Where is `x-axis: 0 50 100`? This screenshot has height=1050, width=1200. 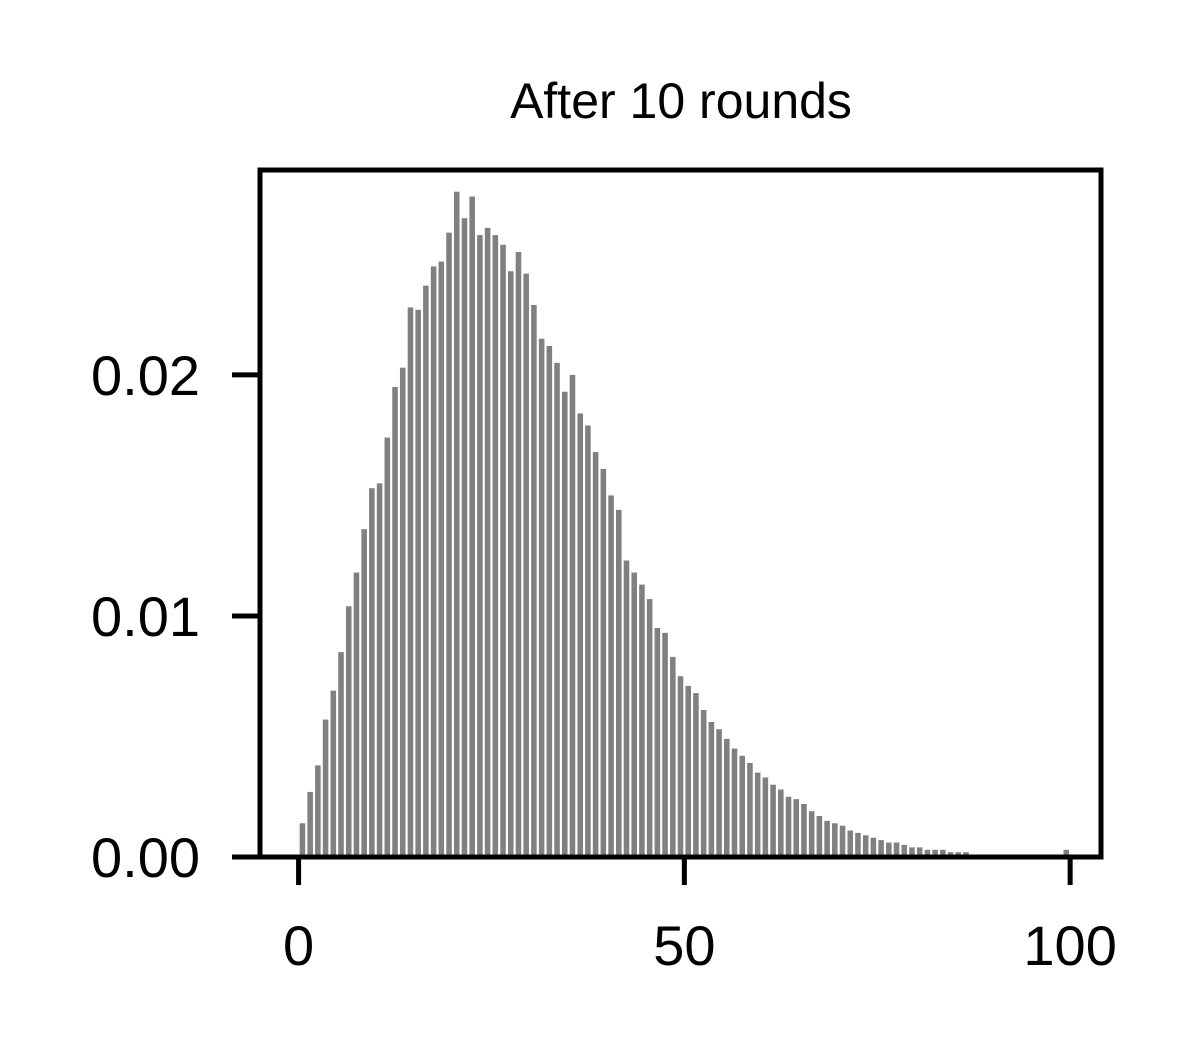
x-axis: 0 50 100 is located at coordinates (700, 917).